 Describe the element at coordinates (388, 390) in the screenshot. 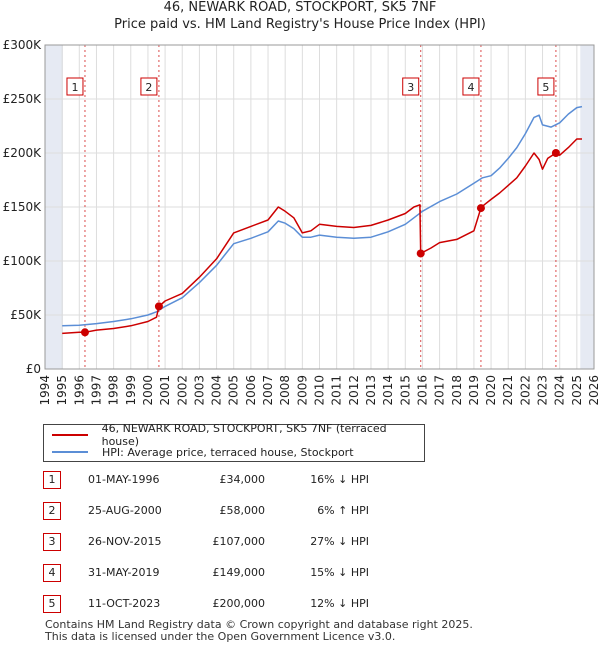

I see `x-tick-label: 2014` at that location.